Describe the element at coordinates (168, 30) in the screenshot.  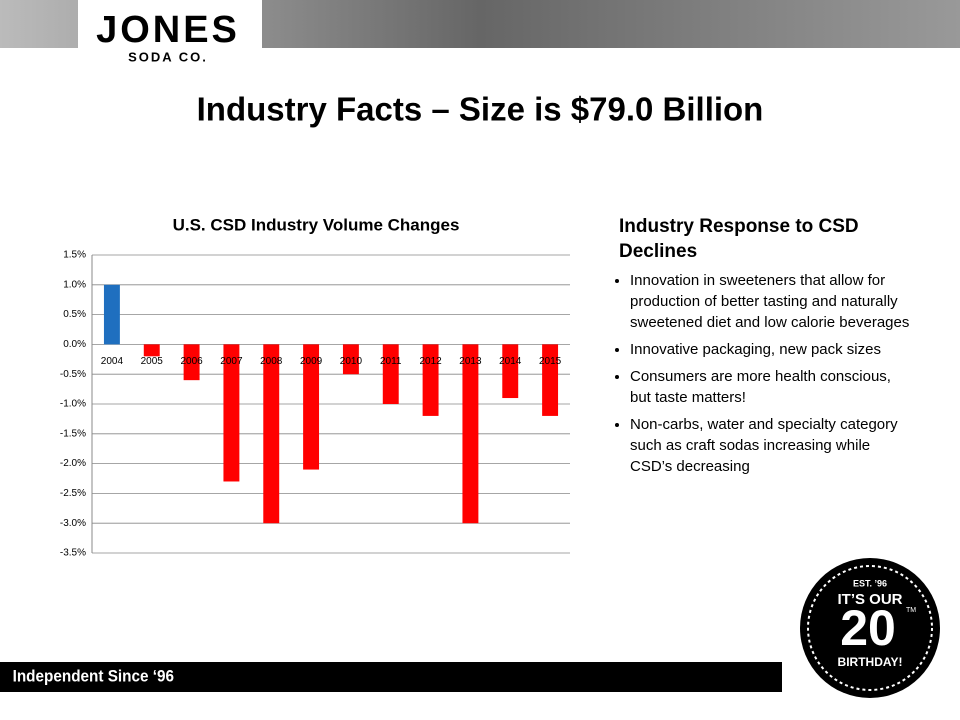
I see `logo: JONES` at that location.